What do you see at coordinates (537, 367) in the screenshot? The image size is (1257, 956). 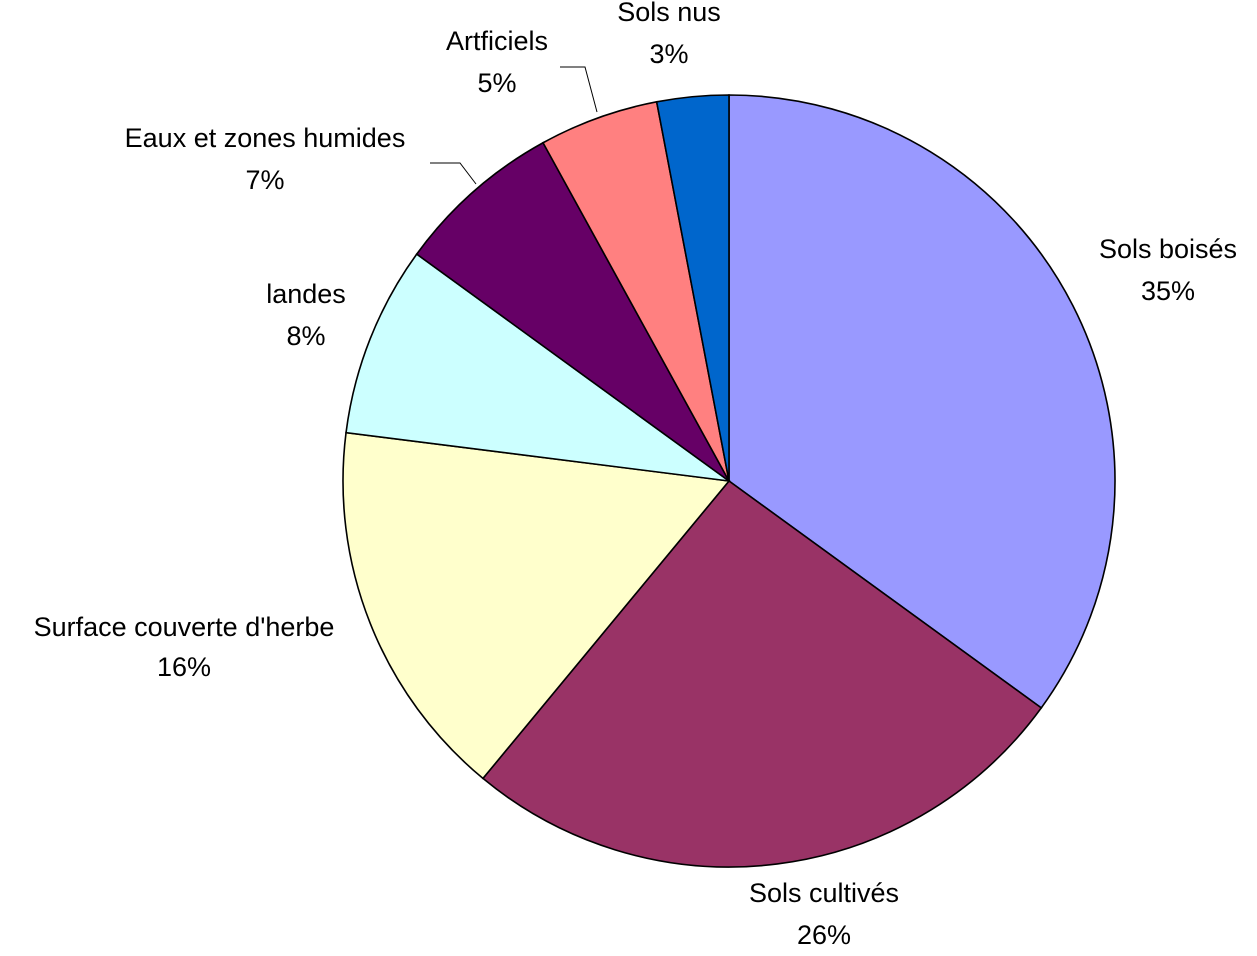 I see `pie-slice-landes` at bounding box center [537, 367].